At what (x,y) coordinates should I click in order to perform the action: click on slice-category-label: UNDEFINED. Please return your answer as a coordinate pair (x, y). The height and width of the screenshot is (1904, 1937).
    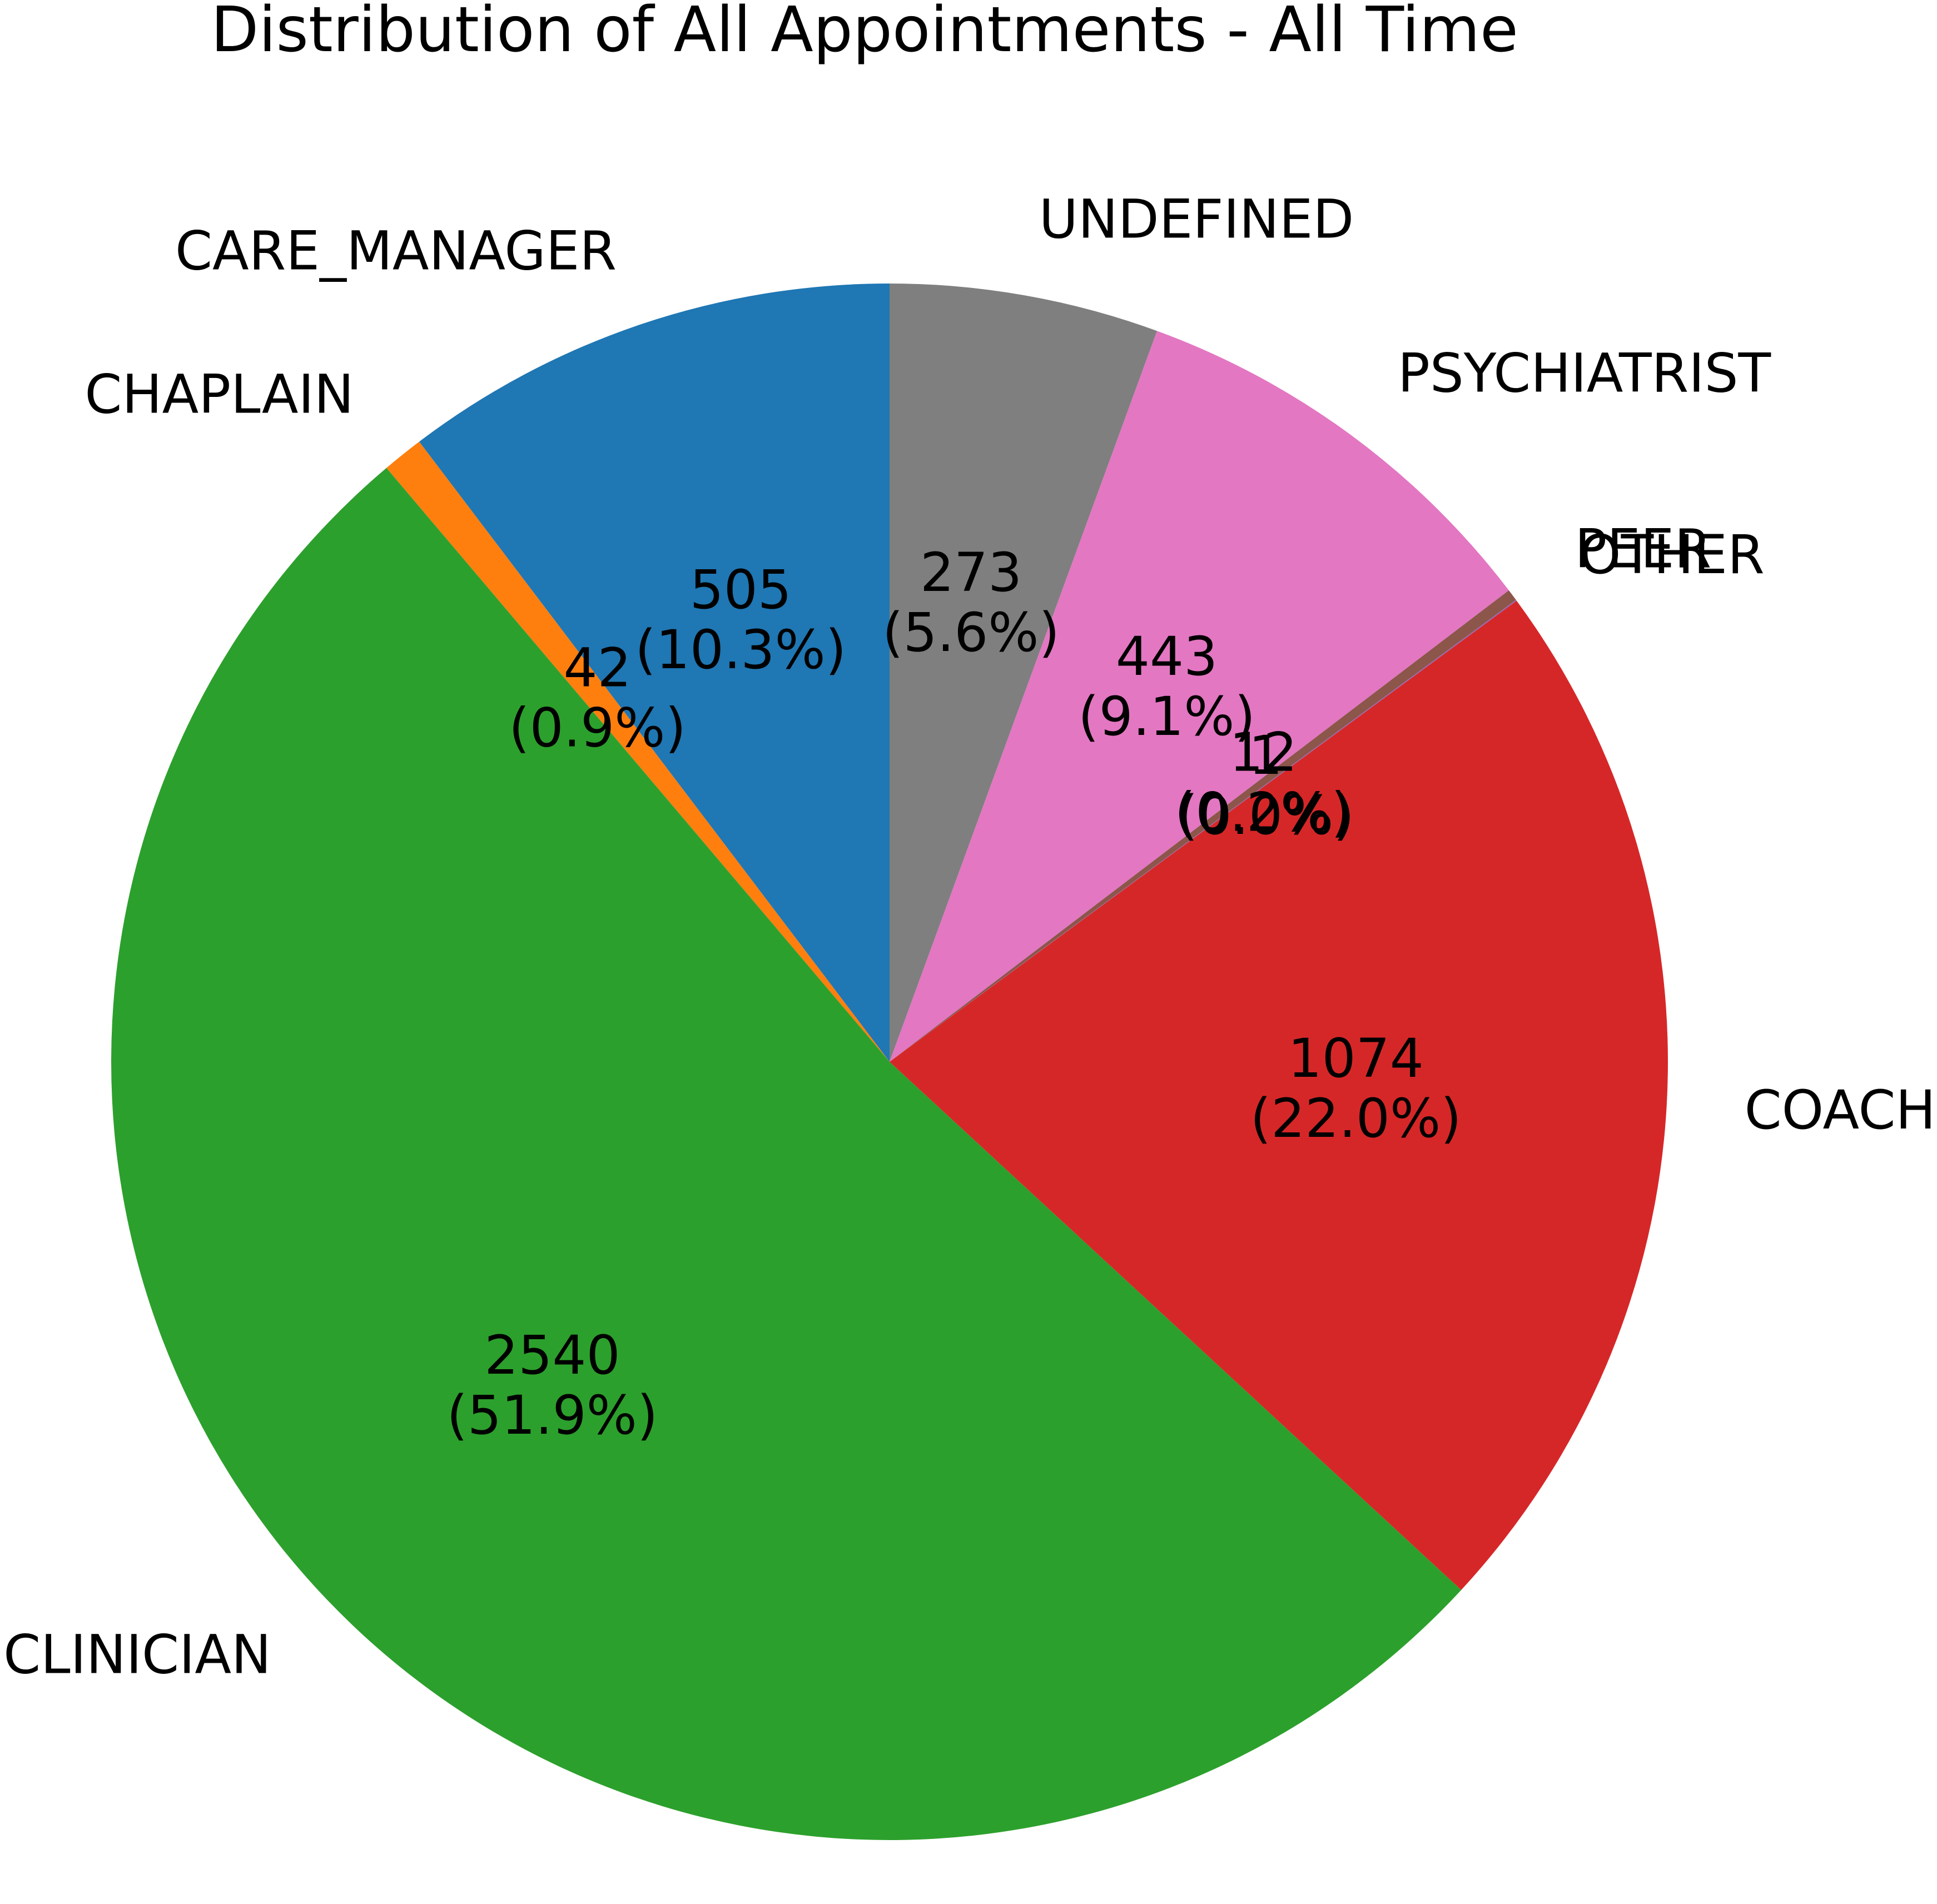
    Looking at the image, I should click on (1196, 219).